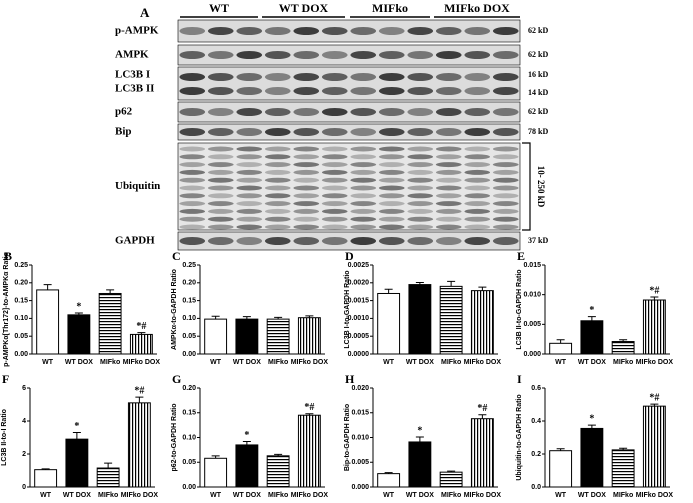 This screenshot has height=503, width=693. I want to click on y-axis-label: Bip-to-GAPDH Ratio, so click(347, 437).